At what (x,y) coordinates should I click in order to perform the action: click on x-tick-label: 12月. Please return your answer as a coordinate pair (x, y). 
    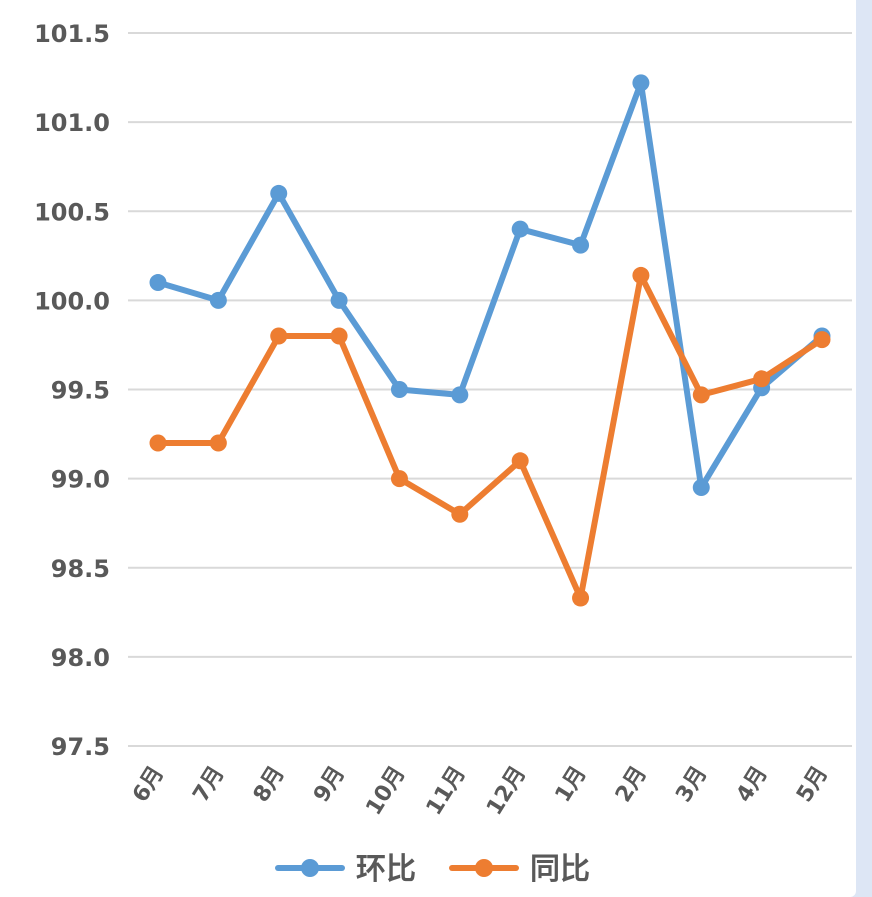
    Looking at the image, I should click on (506, 791).